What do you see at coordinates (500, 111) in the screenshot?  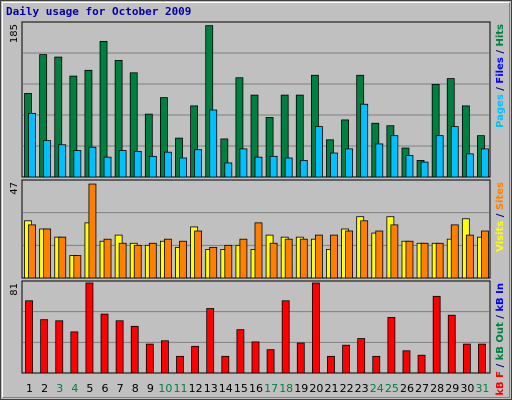 I see `legend-segment: Pages` at bounding box center [500, 111].